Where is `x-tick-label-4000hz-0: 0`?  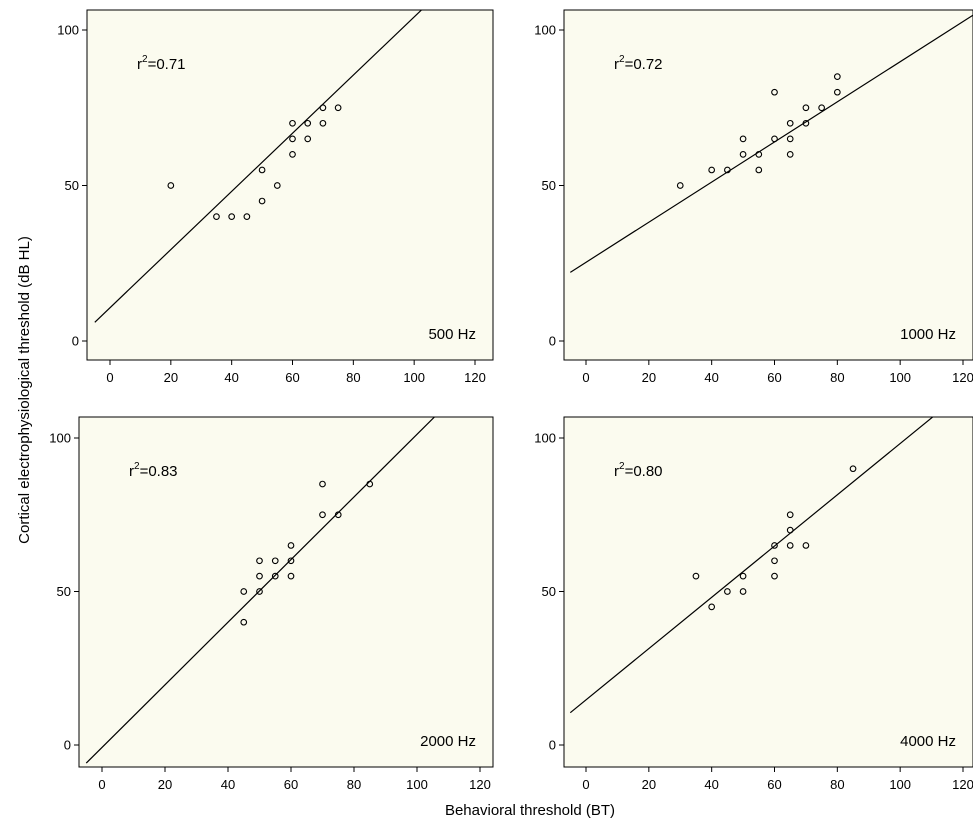
x-tick-label-4000hz-0: 0 is located at coordinates (585, 784).